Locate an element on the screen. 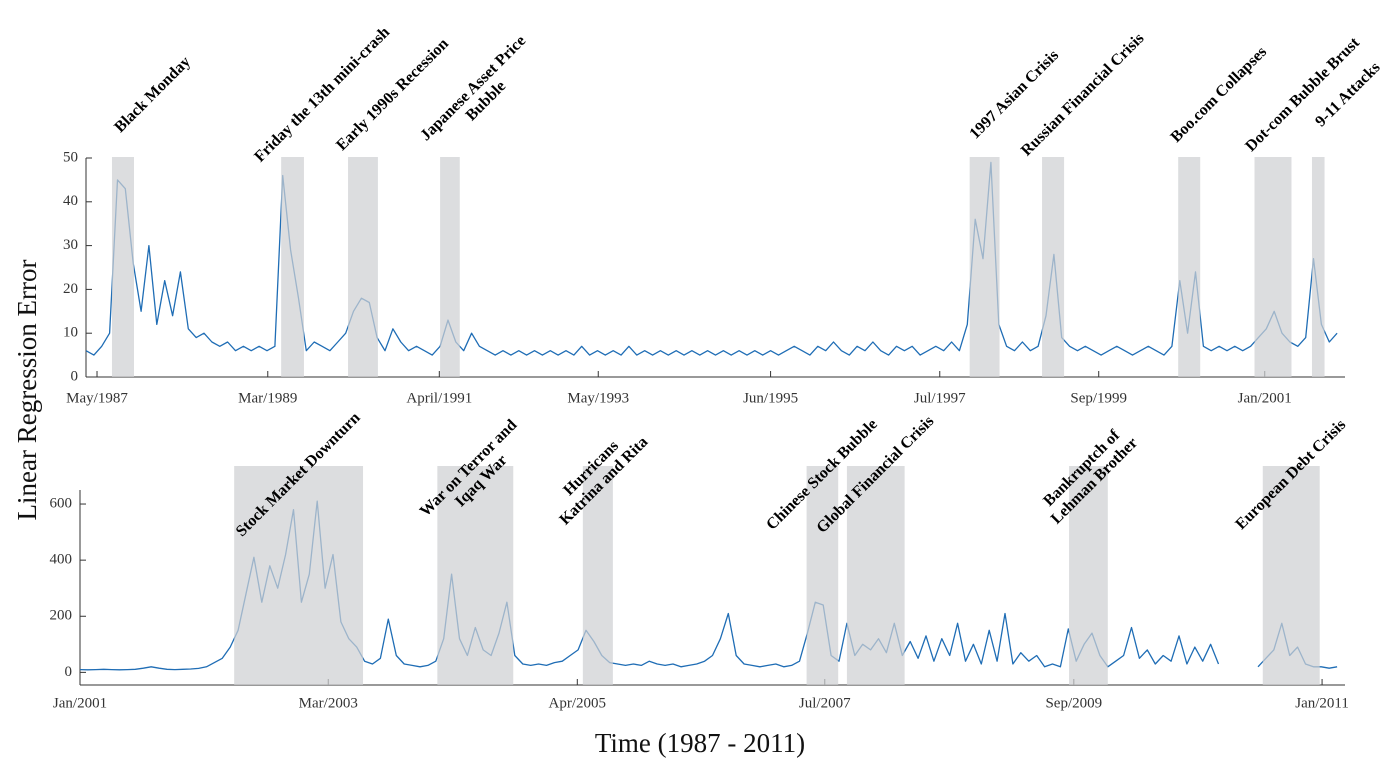 This screenshot has height=764, width=1394. event-label: Friday the 13th mini-crash is located at coordinates (322, 94).